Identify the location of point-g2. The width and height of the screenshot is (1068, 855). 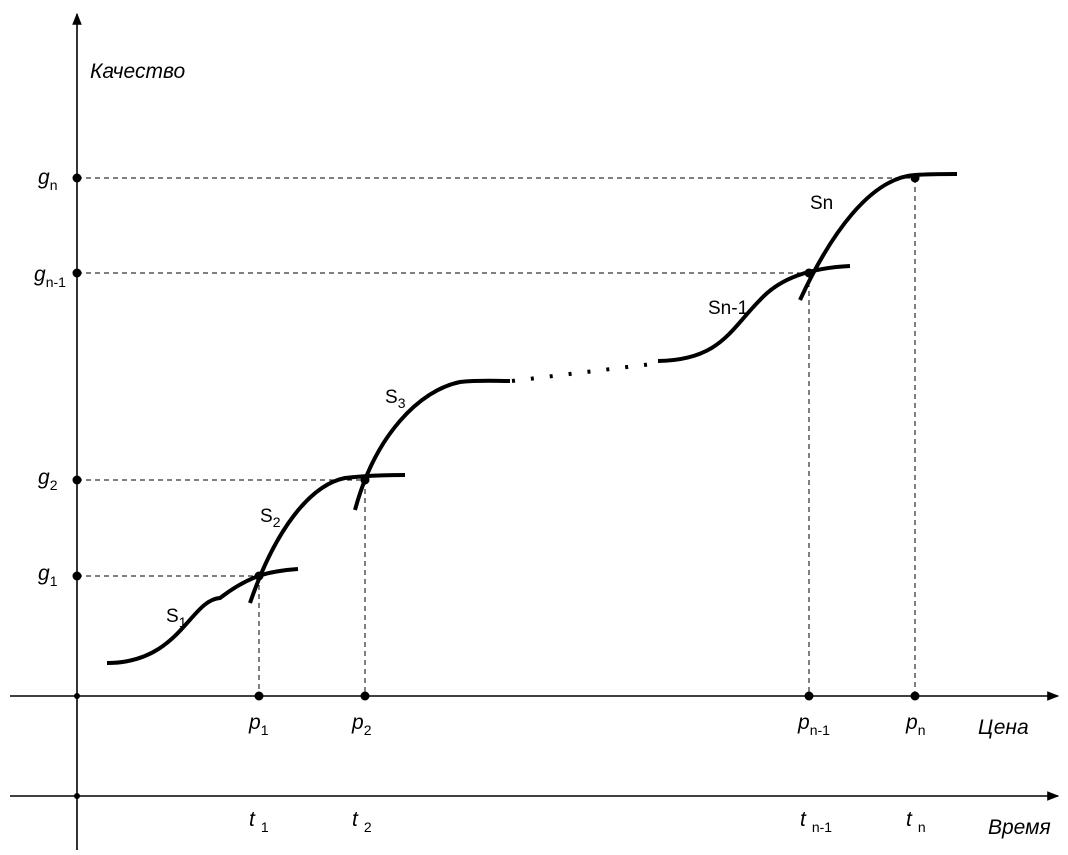
(77, 480).